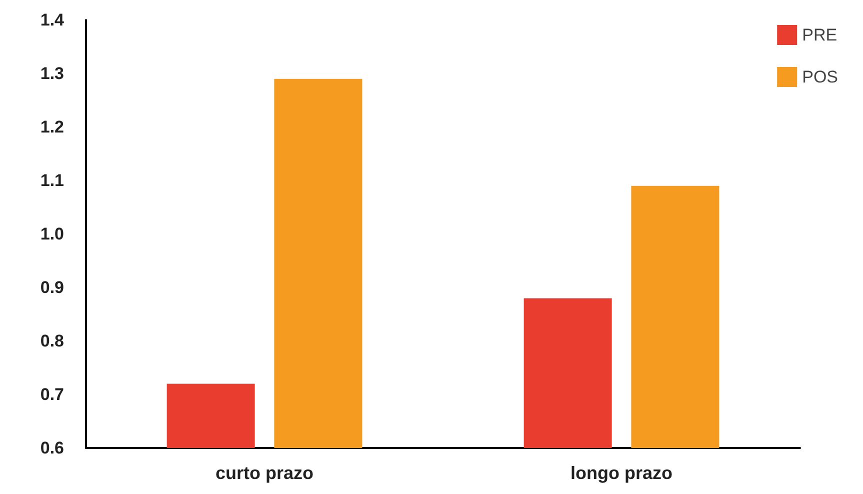 The image size is (863, 494). Describe the element at coordinates (52, 448) in the screenshot. I see `y-tick-label: 0.6` at that location.